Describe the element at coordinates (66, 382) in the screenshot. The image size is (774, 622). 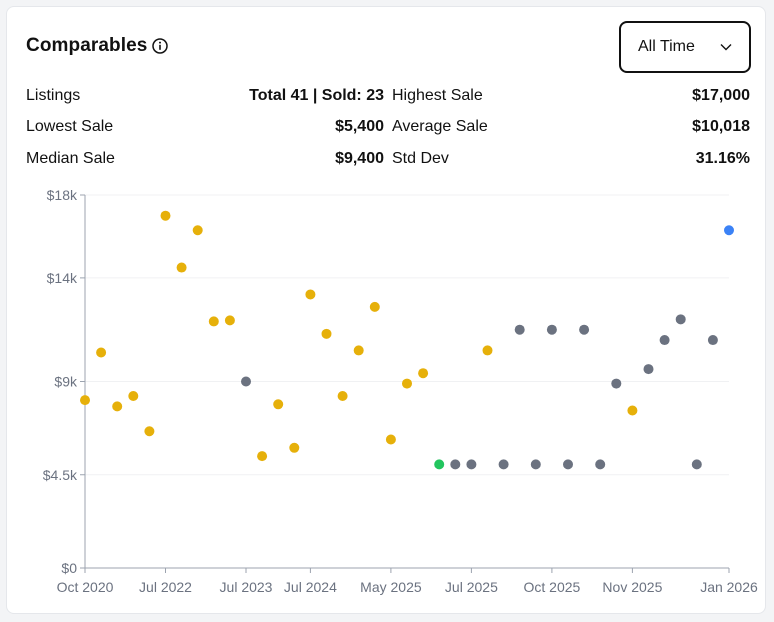
I see `y-tick-label: $9k` at that location.